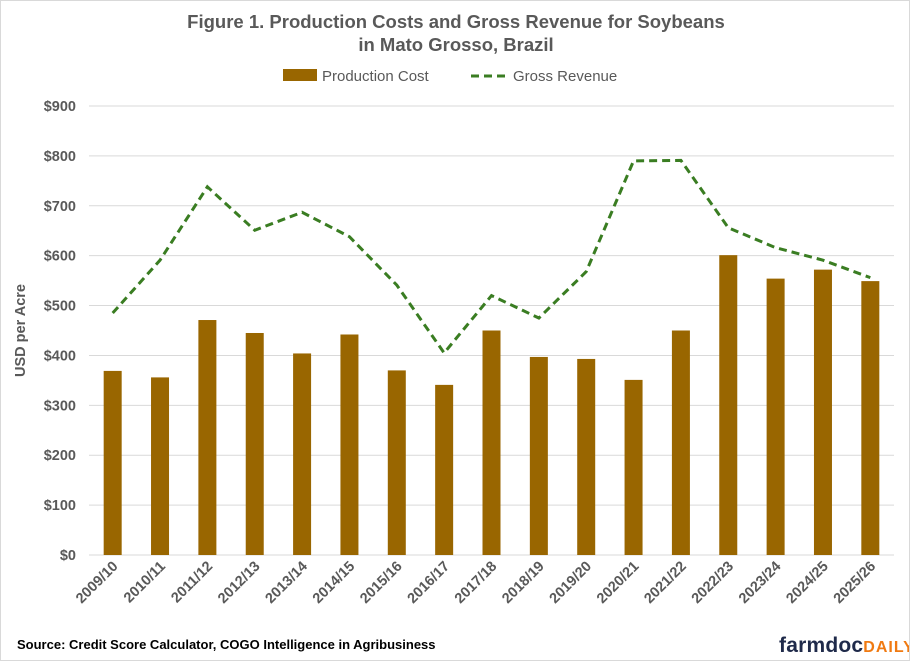 The width and height of the screenshot is (910, 661). What do you see at coordinates (476, 583) in the screenshot?
I see `x-tick-label: 2017/18` at bounding box center [476, 583].